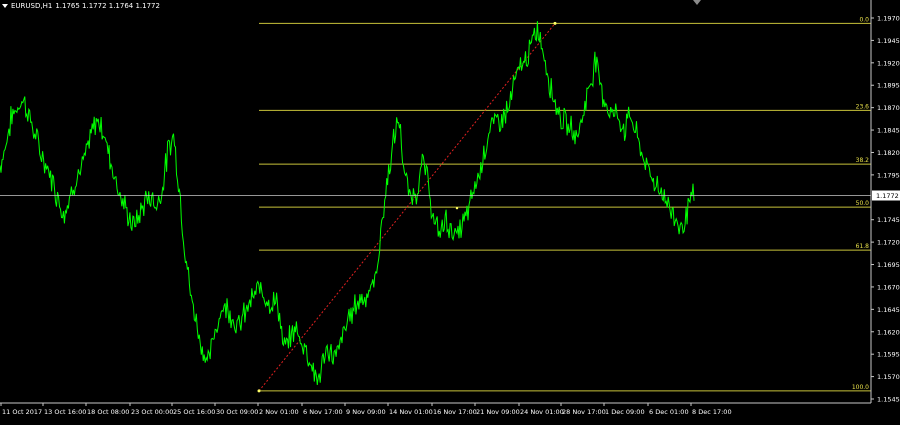 The image size is (900, 425). Describe the element at coordinates (888, 131) in the screenshot. I see `price-tick-label: 1.1845` at that location.